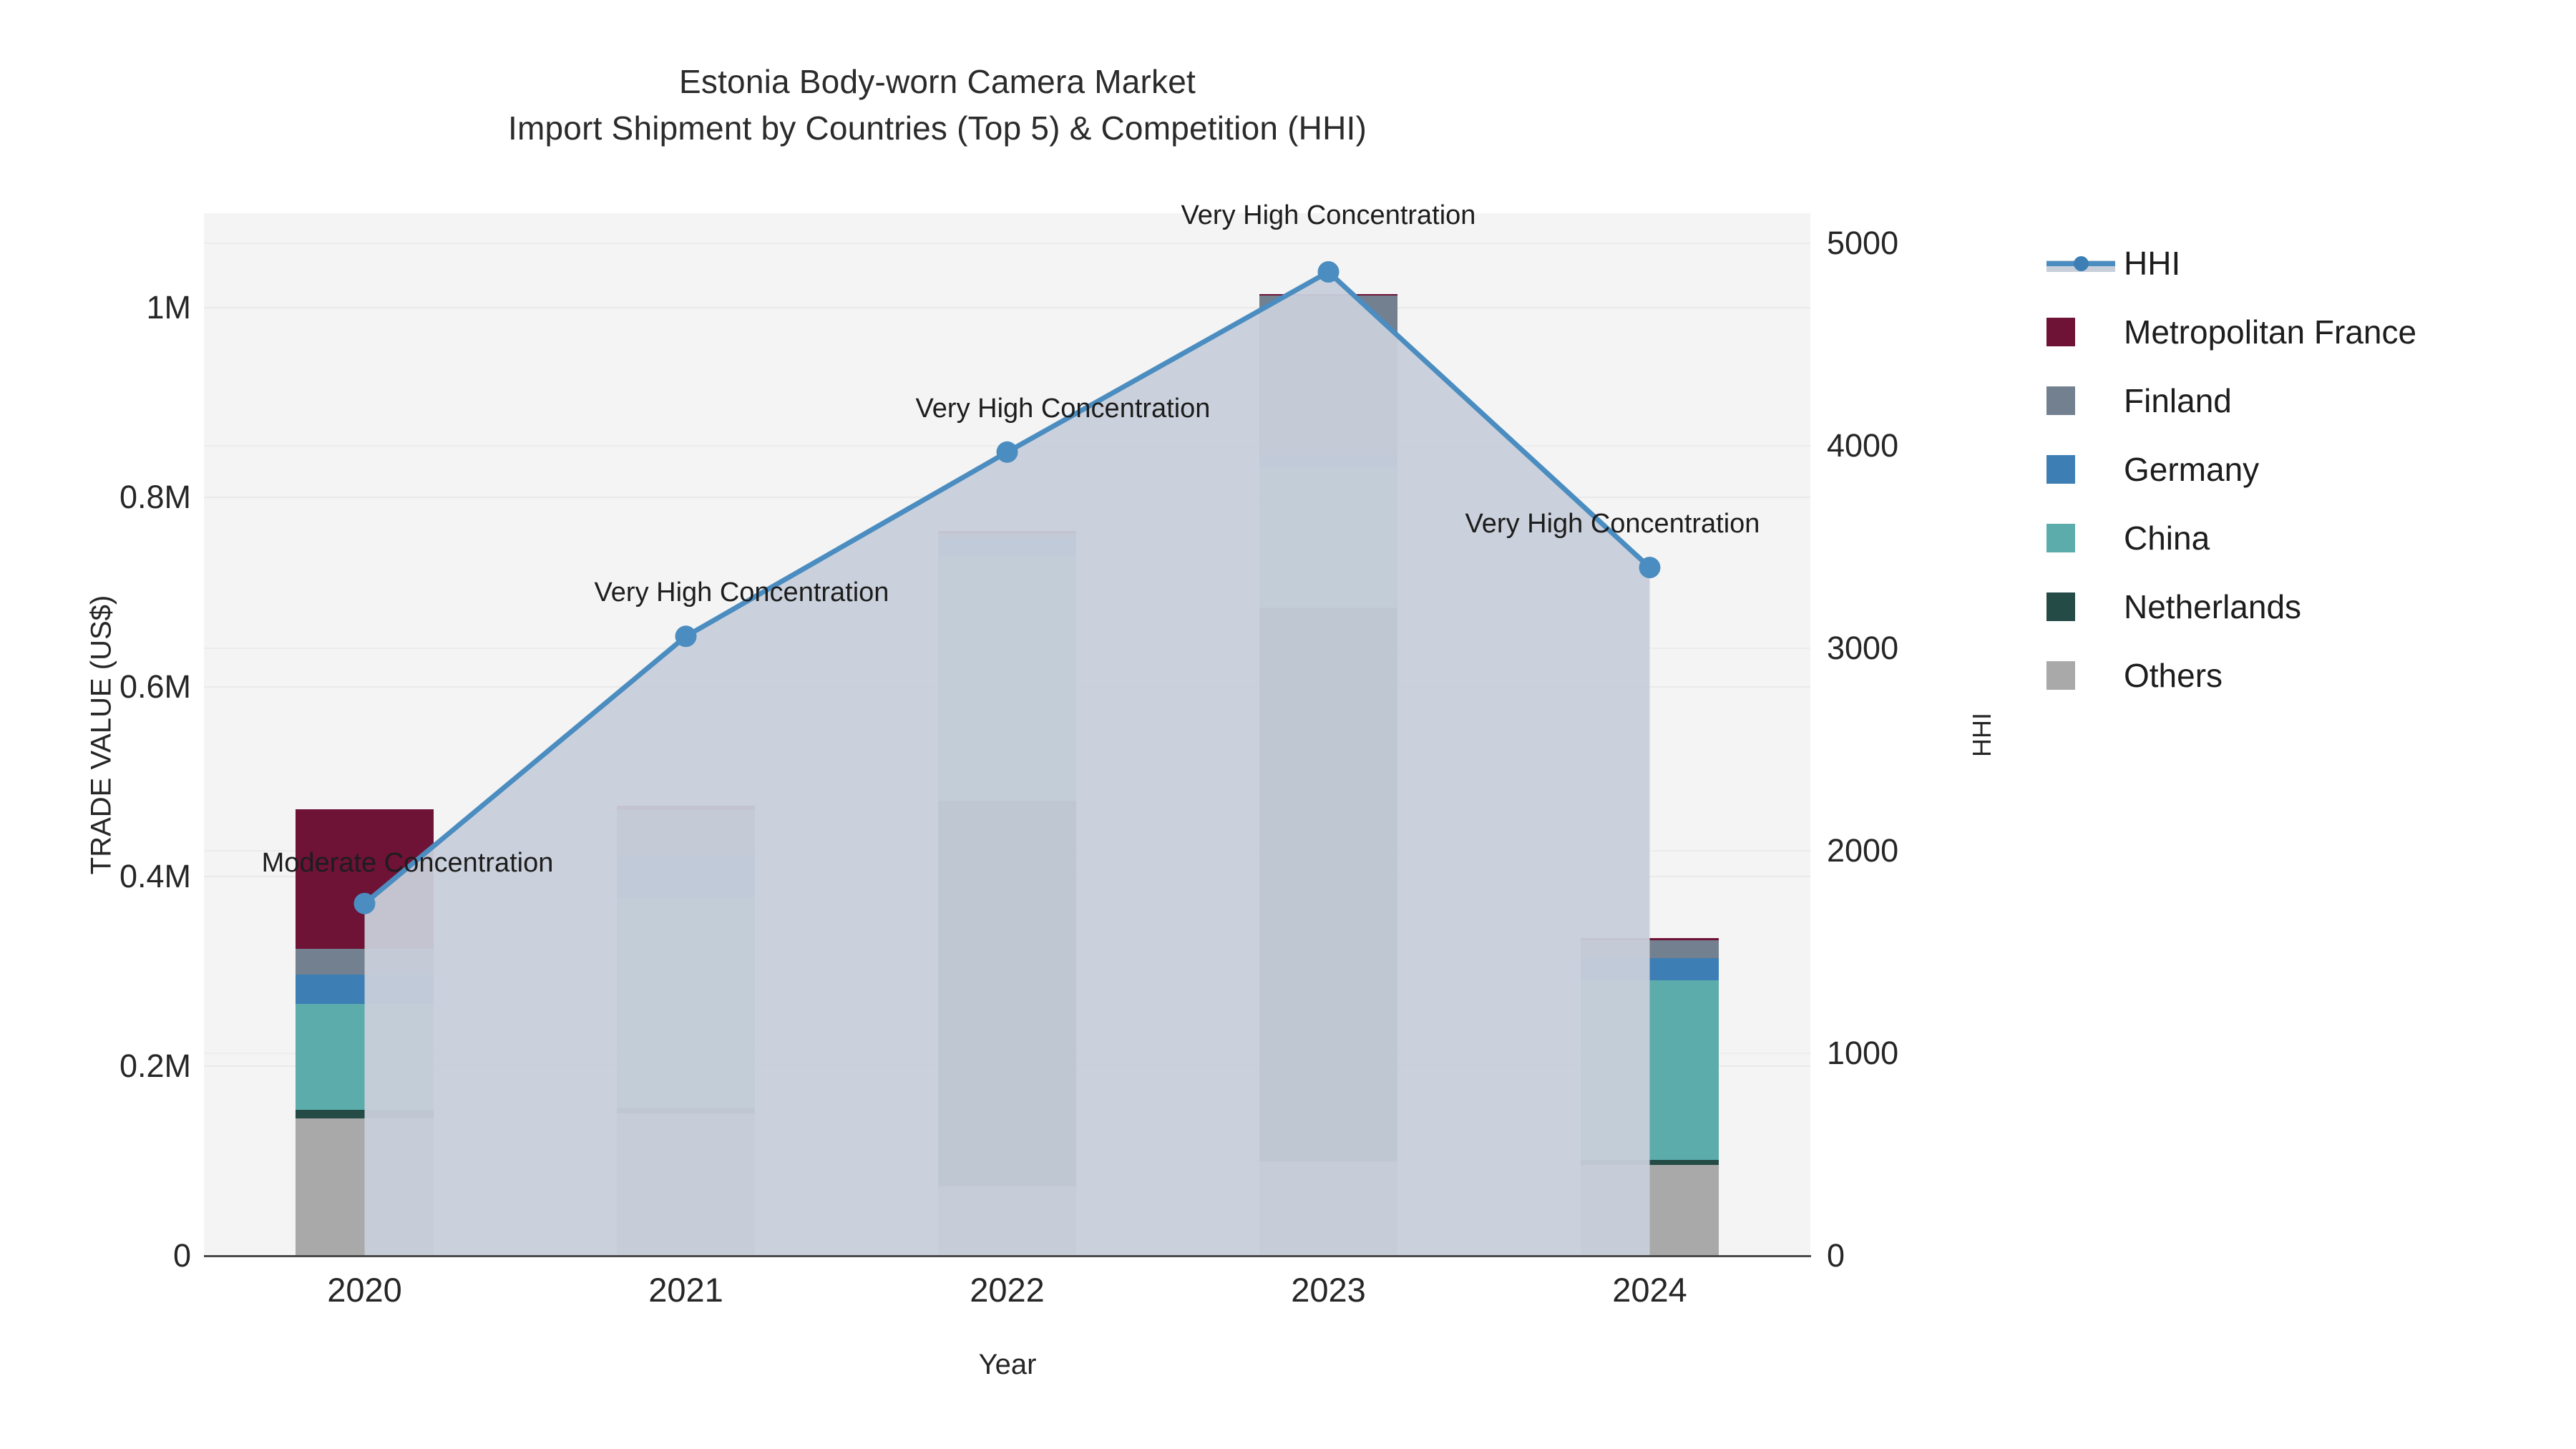  Describe the element at coordinates (1007, 1364) in the screenshot. I see `x-axis-title: Year` at that location.